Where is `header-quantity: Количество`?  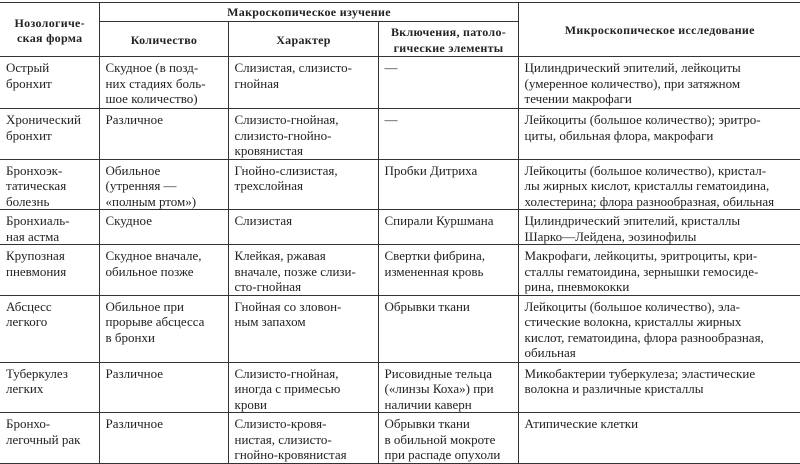
header-quantity: Количество is located at coordinates (164, 39).